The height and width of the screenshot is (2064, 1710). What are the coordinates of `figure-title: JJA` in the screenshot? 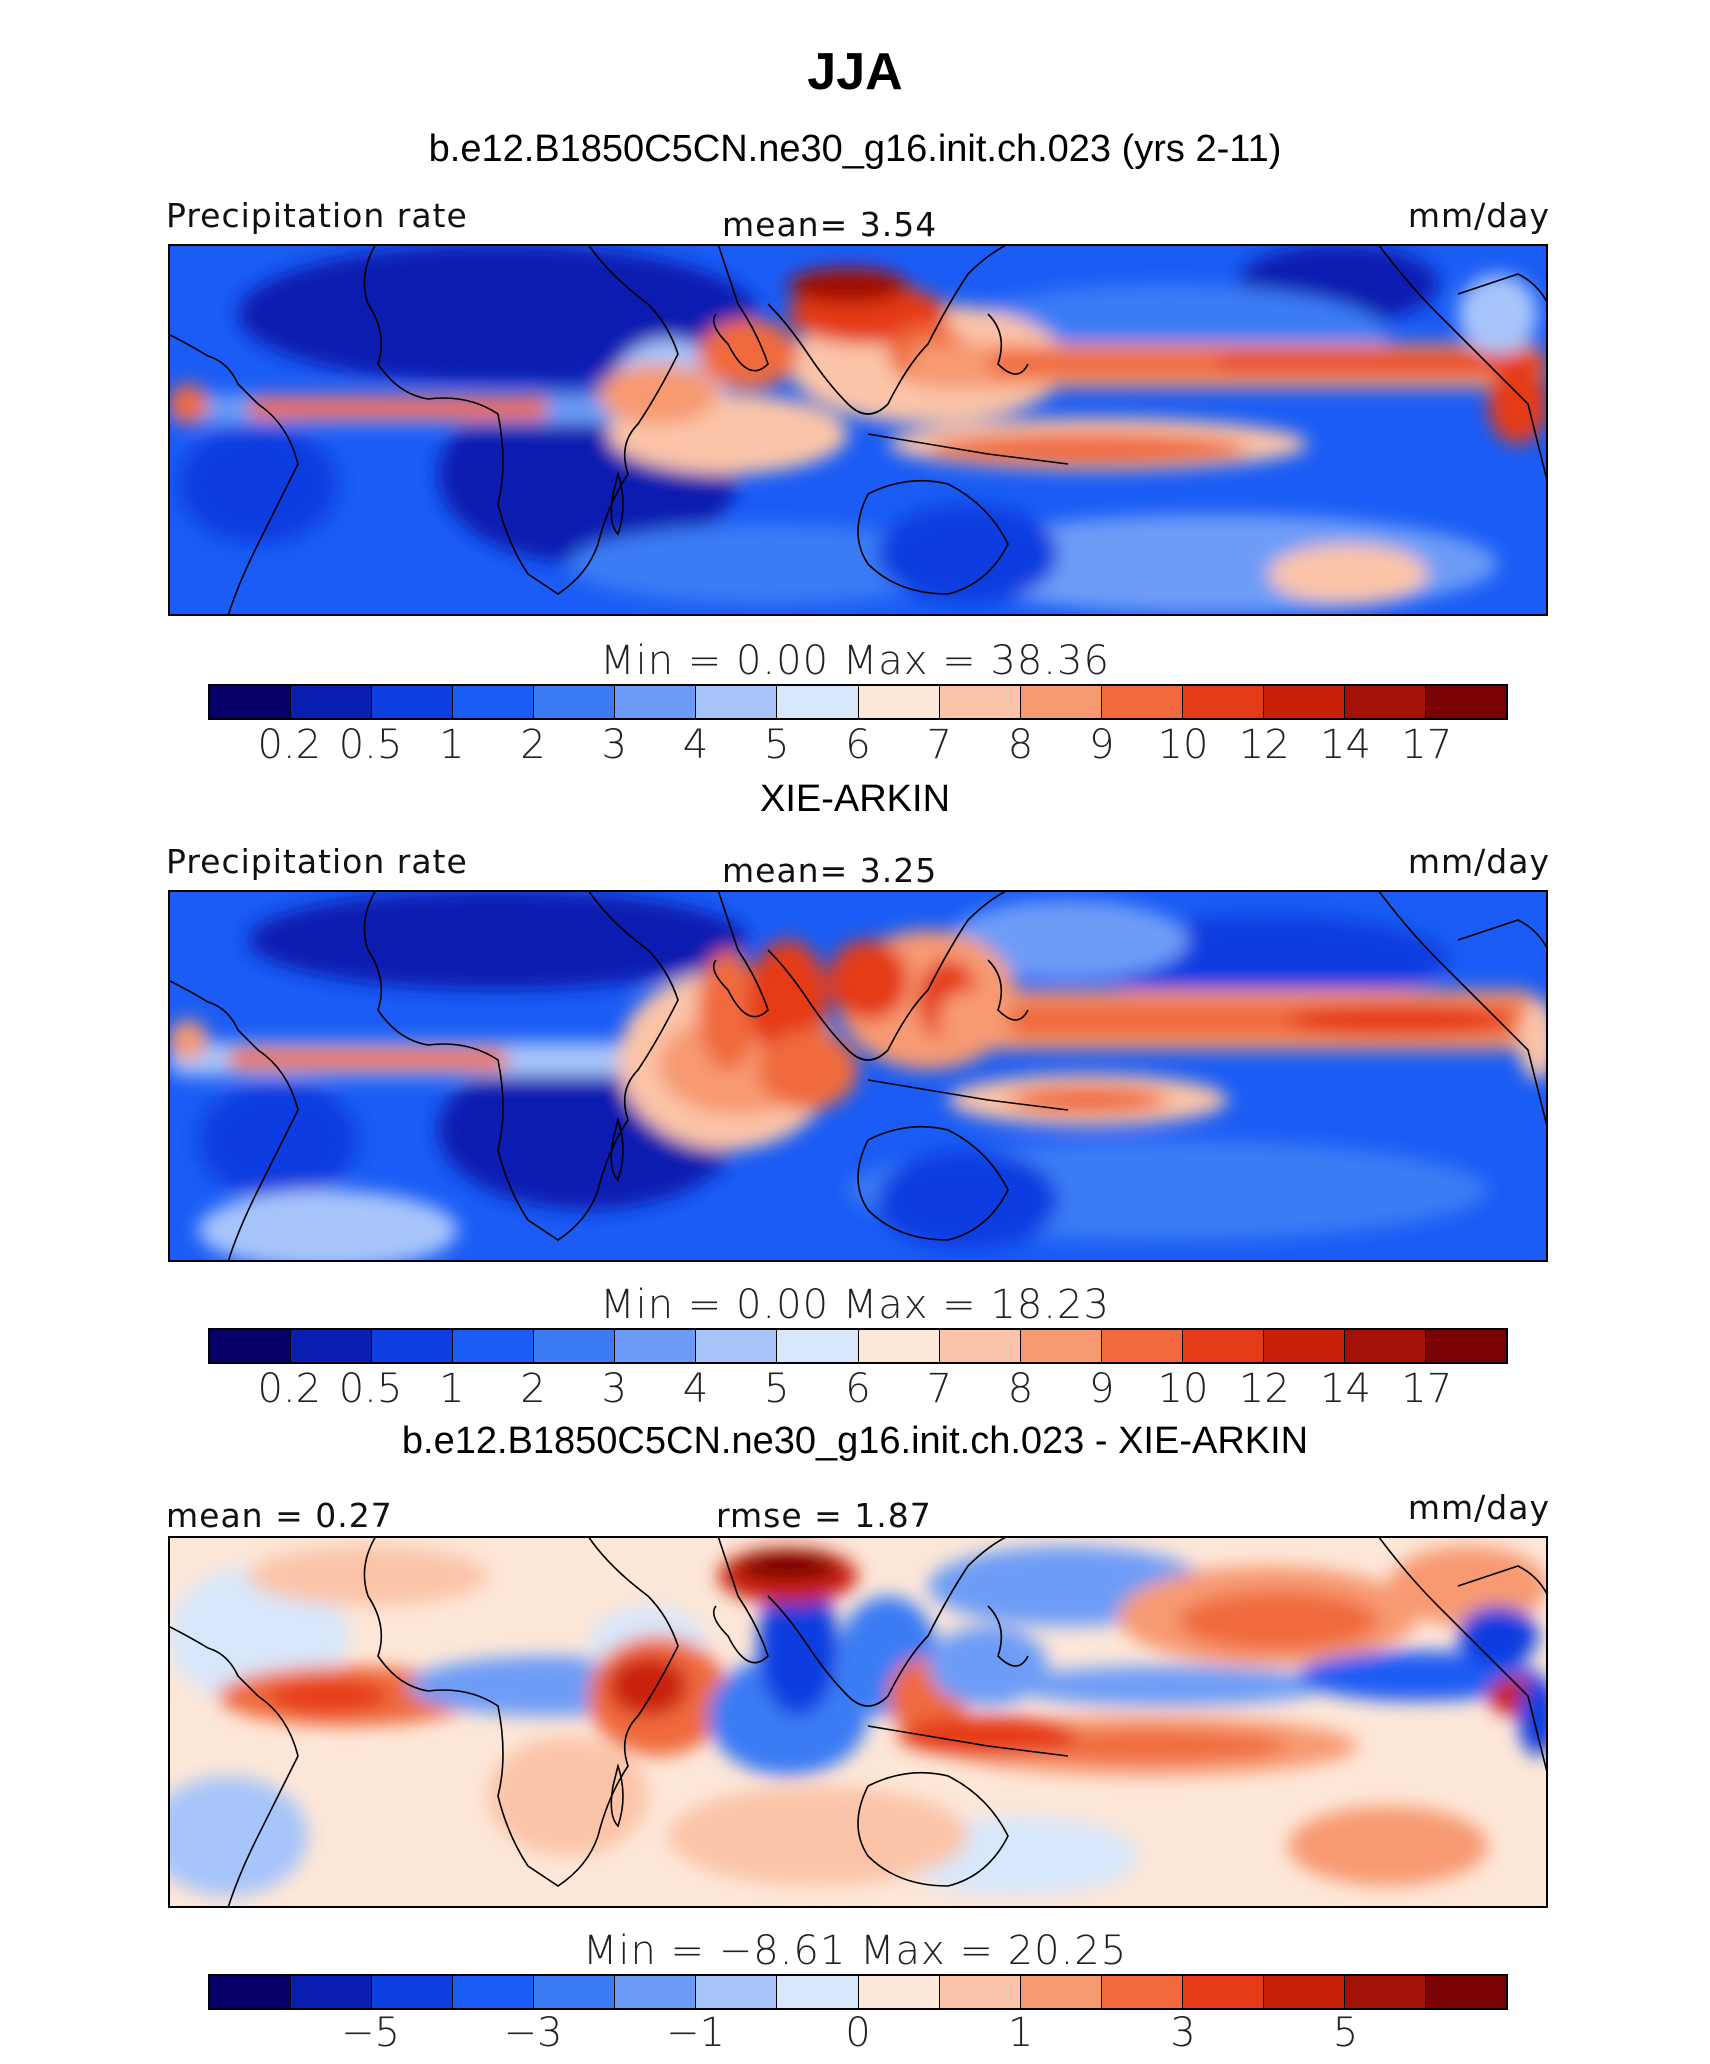 It's located at (855, 72).